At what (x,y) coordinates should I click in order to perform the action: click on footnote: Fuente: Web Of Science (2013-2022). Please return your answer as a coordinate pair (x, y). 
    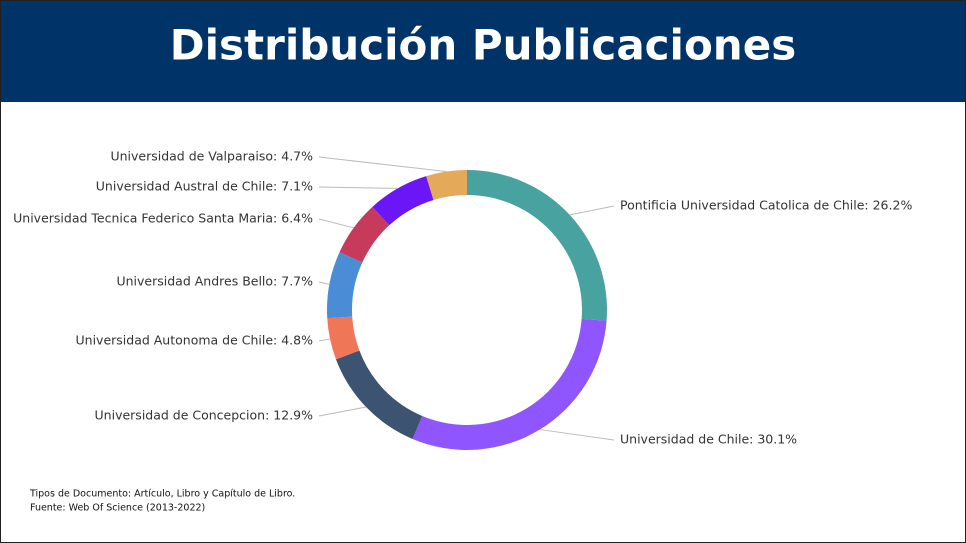
    Looking at the image, I should click on (117, 508).